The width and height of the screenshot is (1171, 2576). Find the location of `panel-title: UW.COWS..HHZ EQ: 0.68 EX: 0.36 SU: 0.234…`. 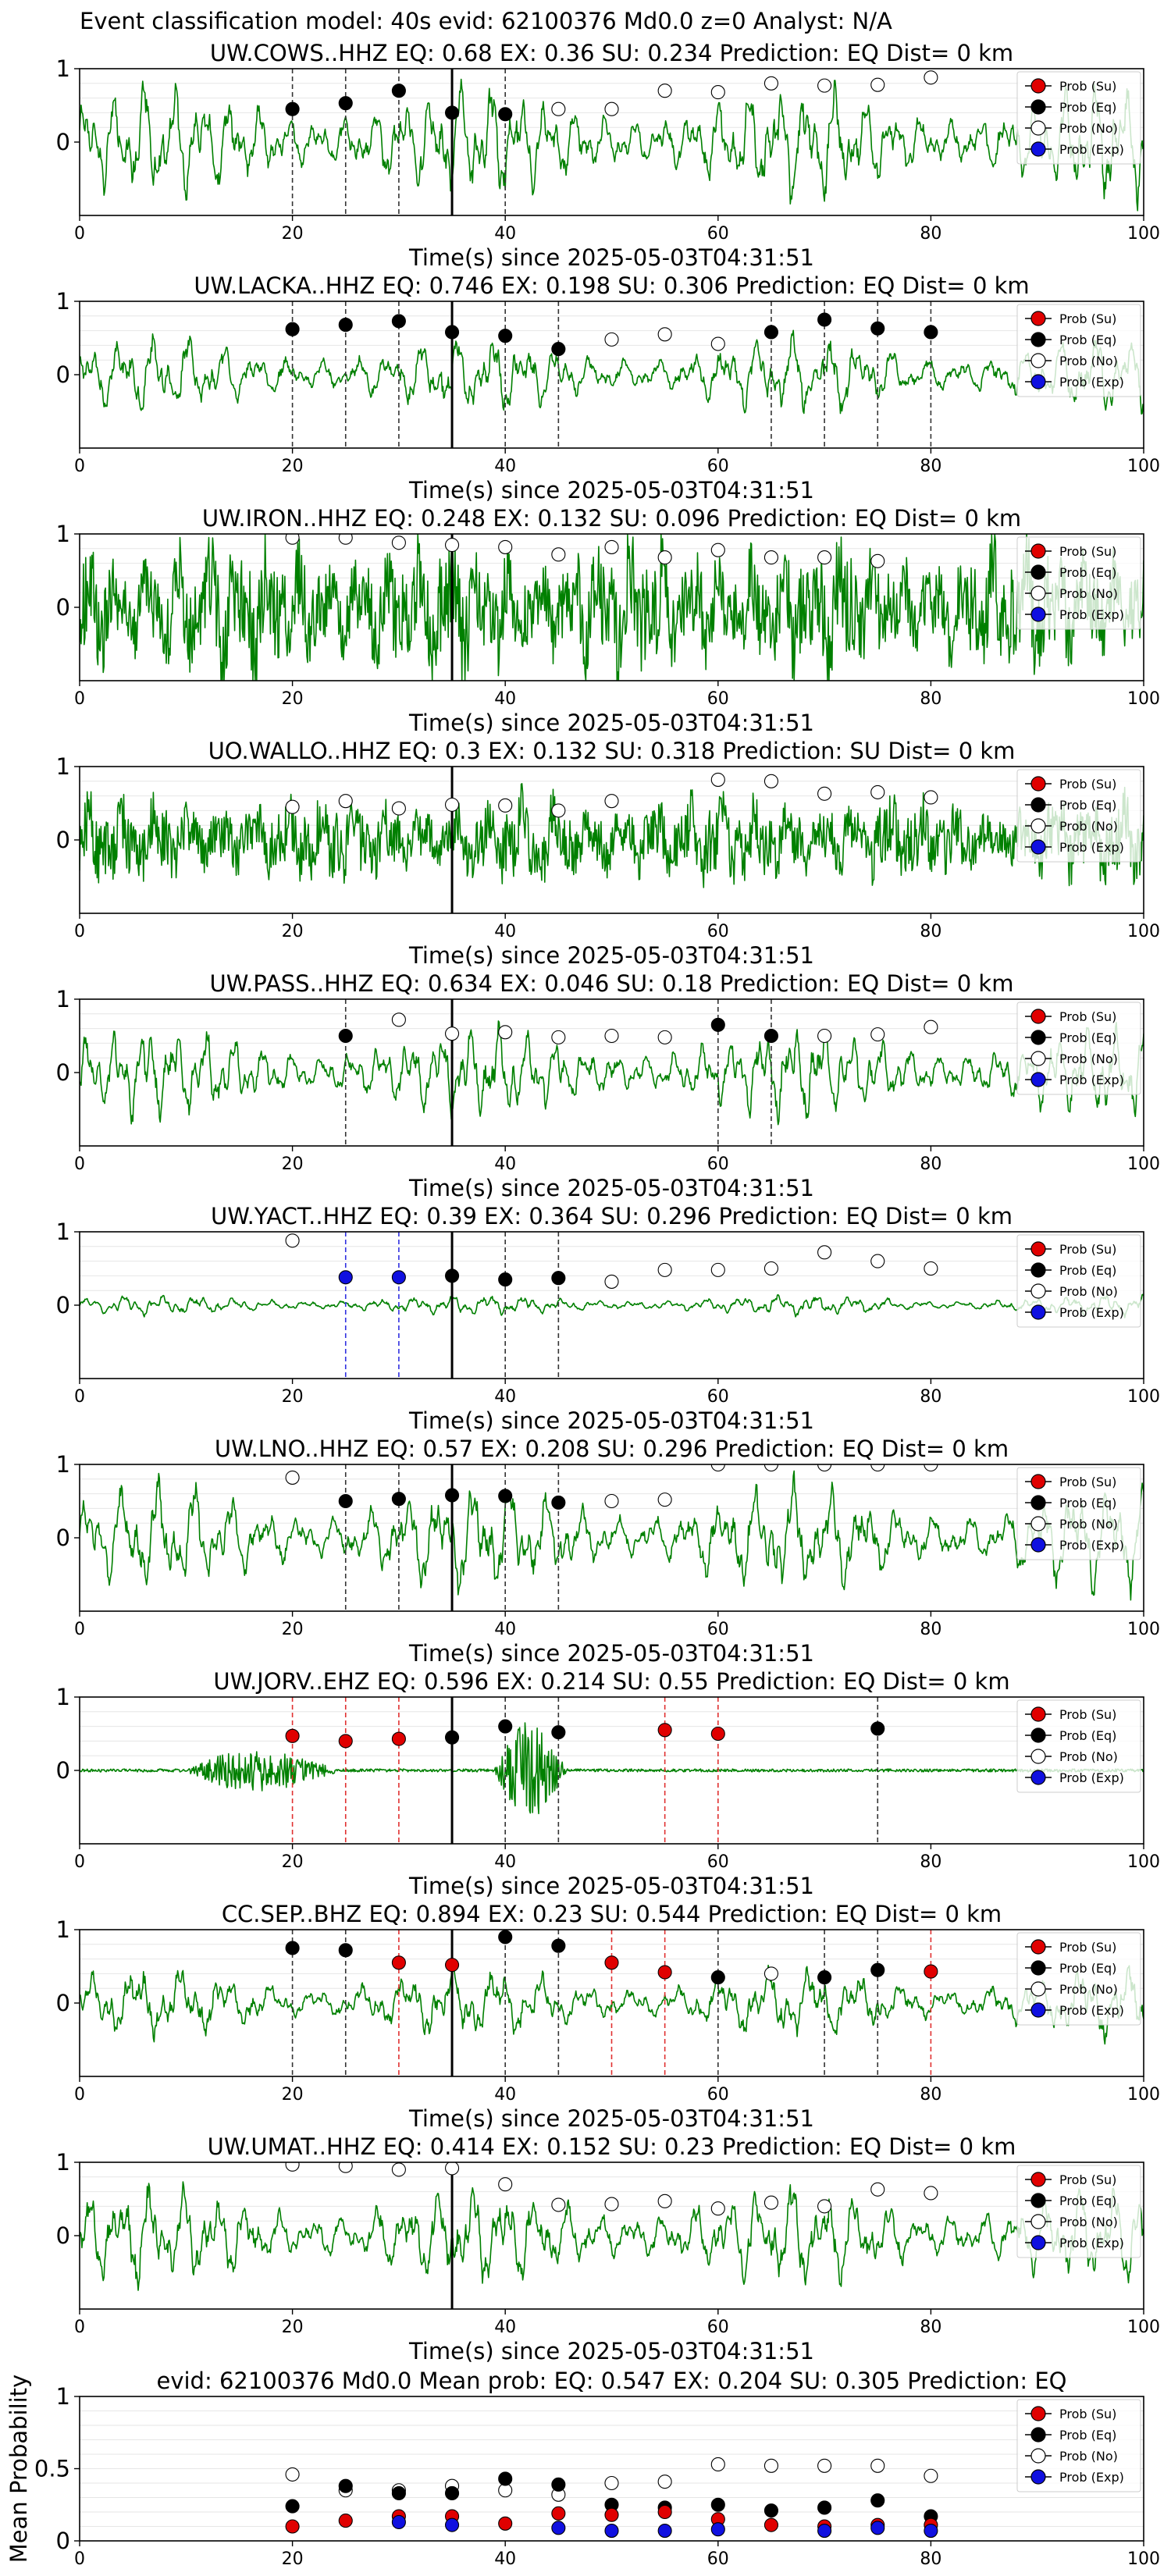

panel-title: UW.COWS..HHZ EQ: 0.68 EX: 0.36 SU: 0.234… is located at coordinates (611, 53).